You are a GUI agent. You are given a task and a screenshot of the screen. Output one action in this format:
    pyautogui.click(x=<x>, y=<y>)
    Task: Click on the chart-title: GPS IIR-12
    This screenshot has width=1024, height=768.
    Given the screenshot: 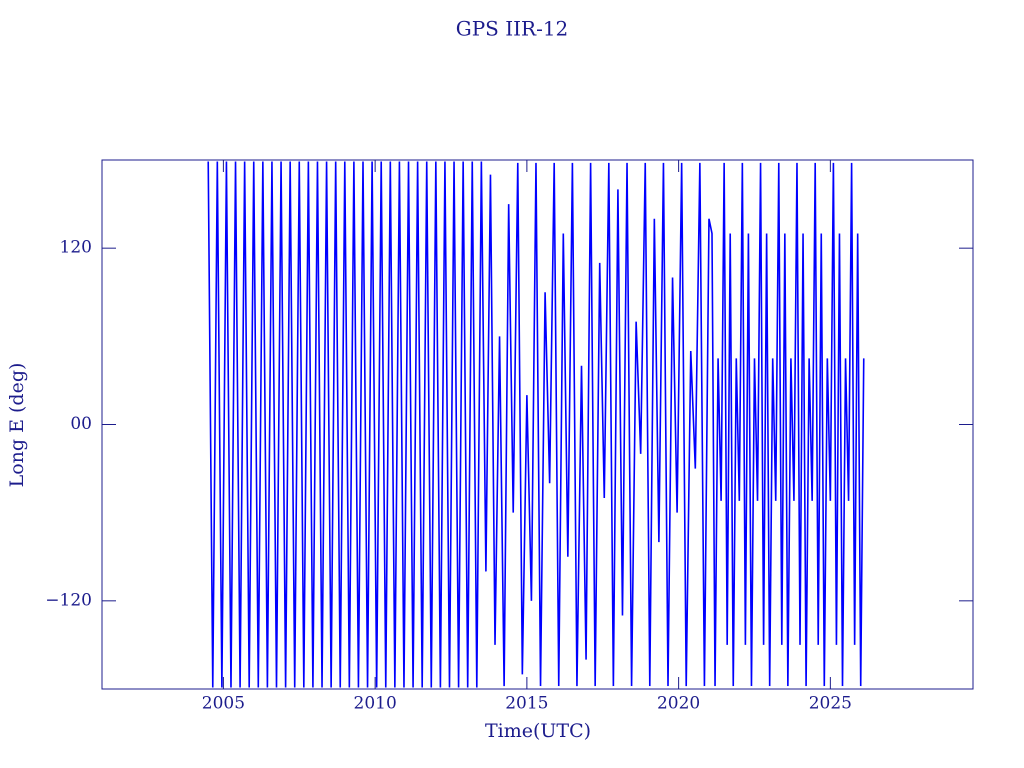 What is the action you would take?
    pyautogui.click(x=512, y=29)
    